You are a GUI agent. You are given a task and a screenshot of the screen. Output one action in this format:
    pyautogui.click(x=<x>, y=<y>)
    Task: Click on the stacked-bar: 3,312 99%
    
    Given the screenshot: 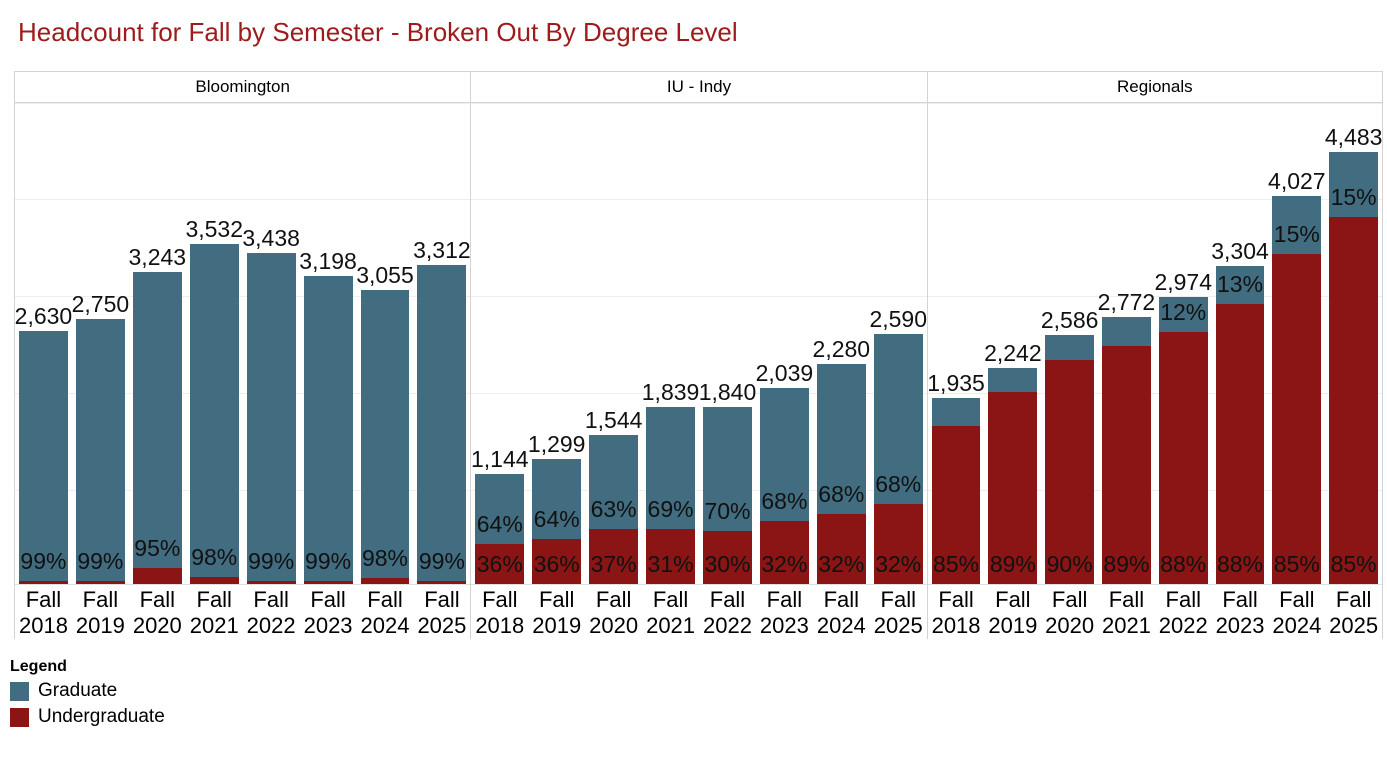 What is the action you would take?
    pyautogui.click(x=442, y=410)
    